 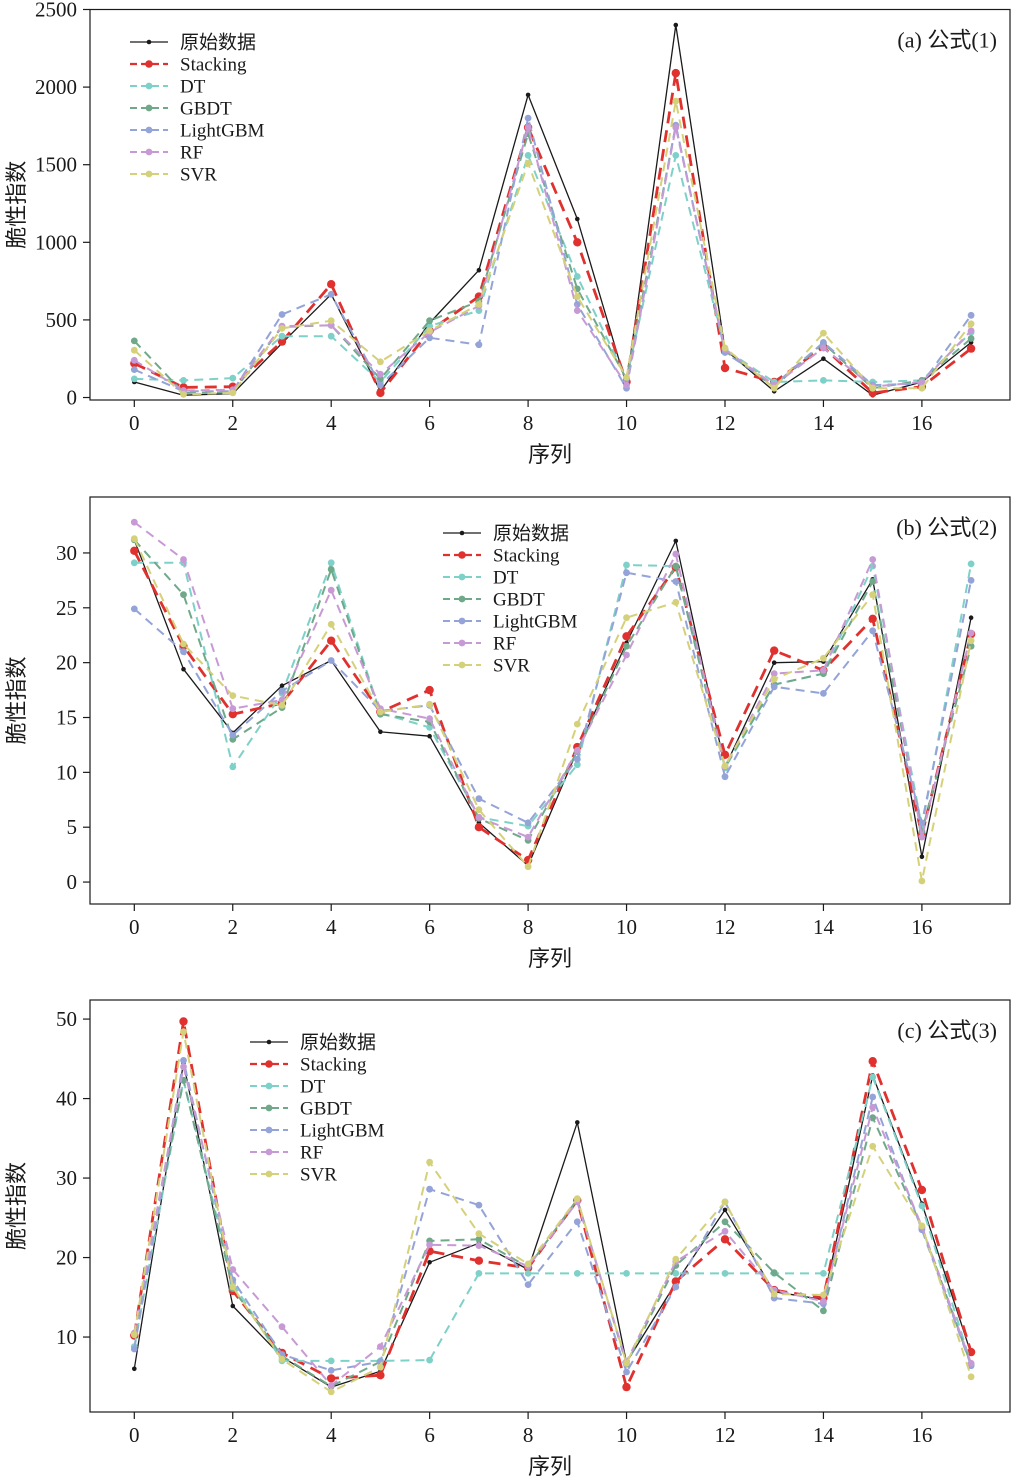 What do you see at coordinates (66, 718) in the screenshot?
I see `y-tick-label: 15` at bounding box center [66, 718].